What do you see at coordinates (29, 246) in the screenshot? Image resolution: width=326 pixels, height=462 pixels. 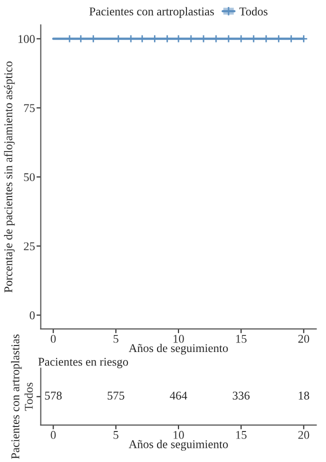 I see `y-tick-label: 25` at bounding box center [29, 246].